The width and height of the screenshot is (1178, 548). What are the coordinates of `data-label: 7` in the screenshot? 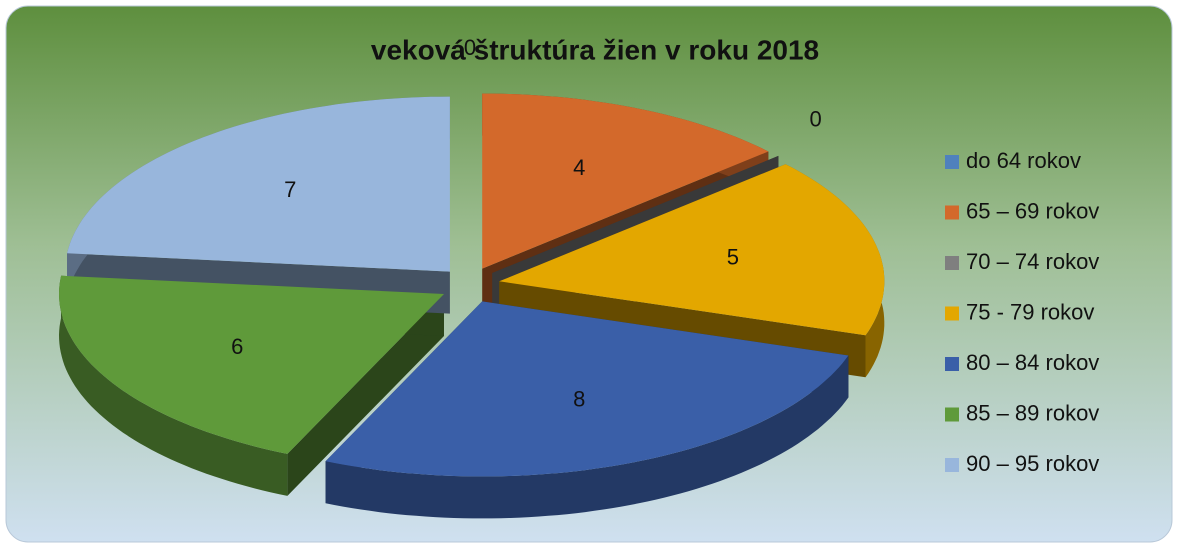 It's located at (290, 189).